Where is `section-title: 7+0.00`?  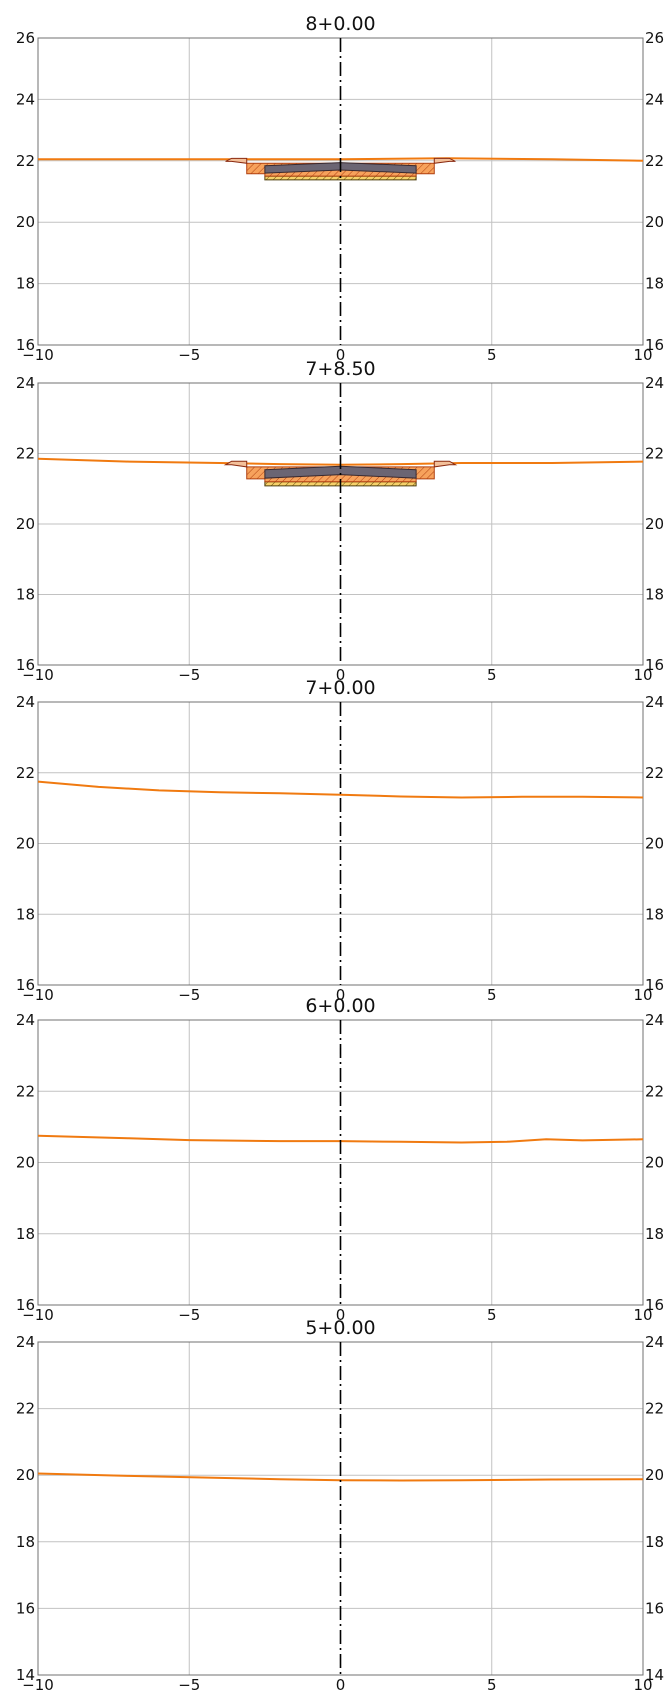
section-title: 7+0.00 is located at coordinates (340, 688).